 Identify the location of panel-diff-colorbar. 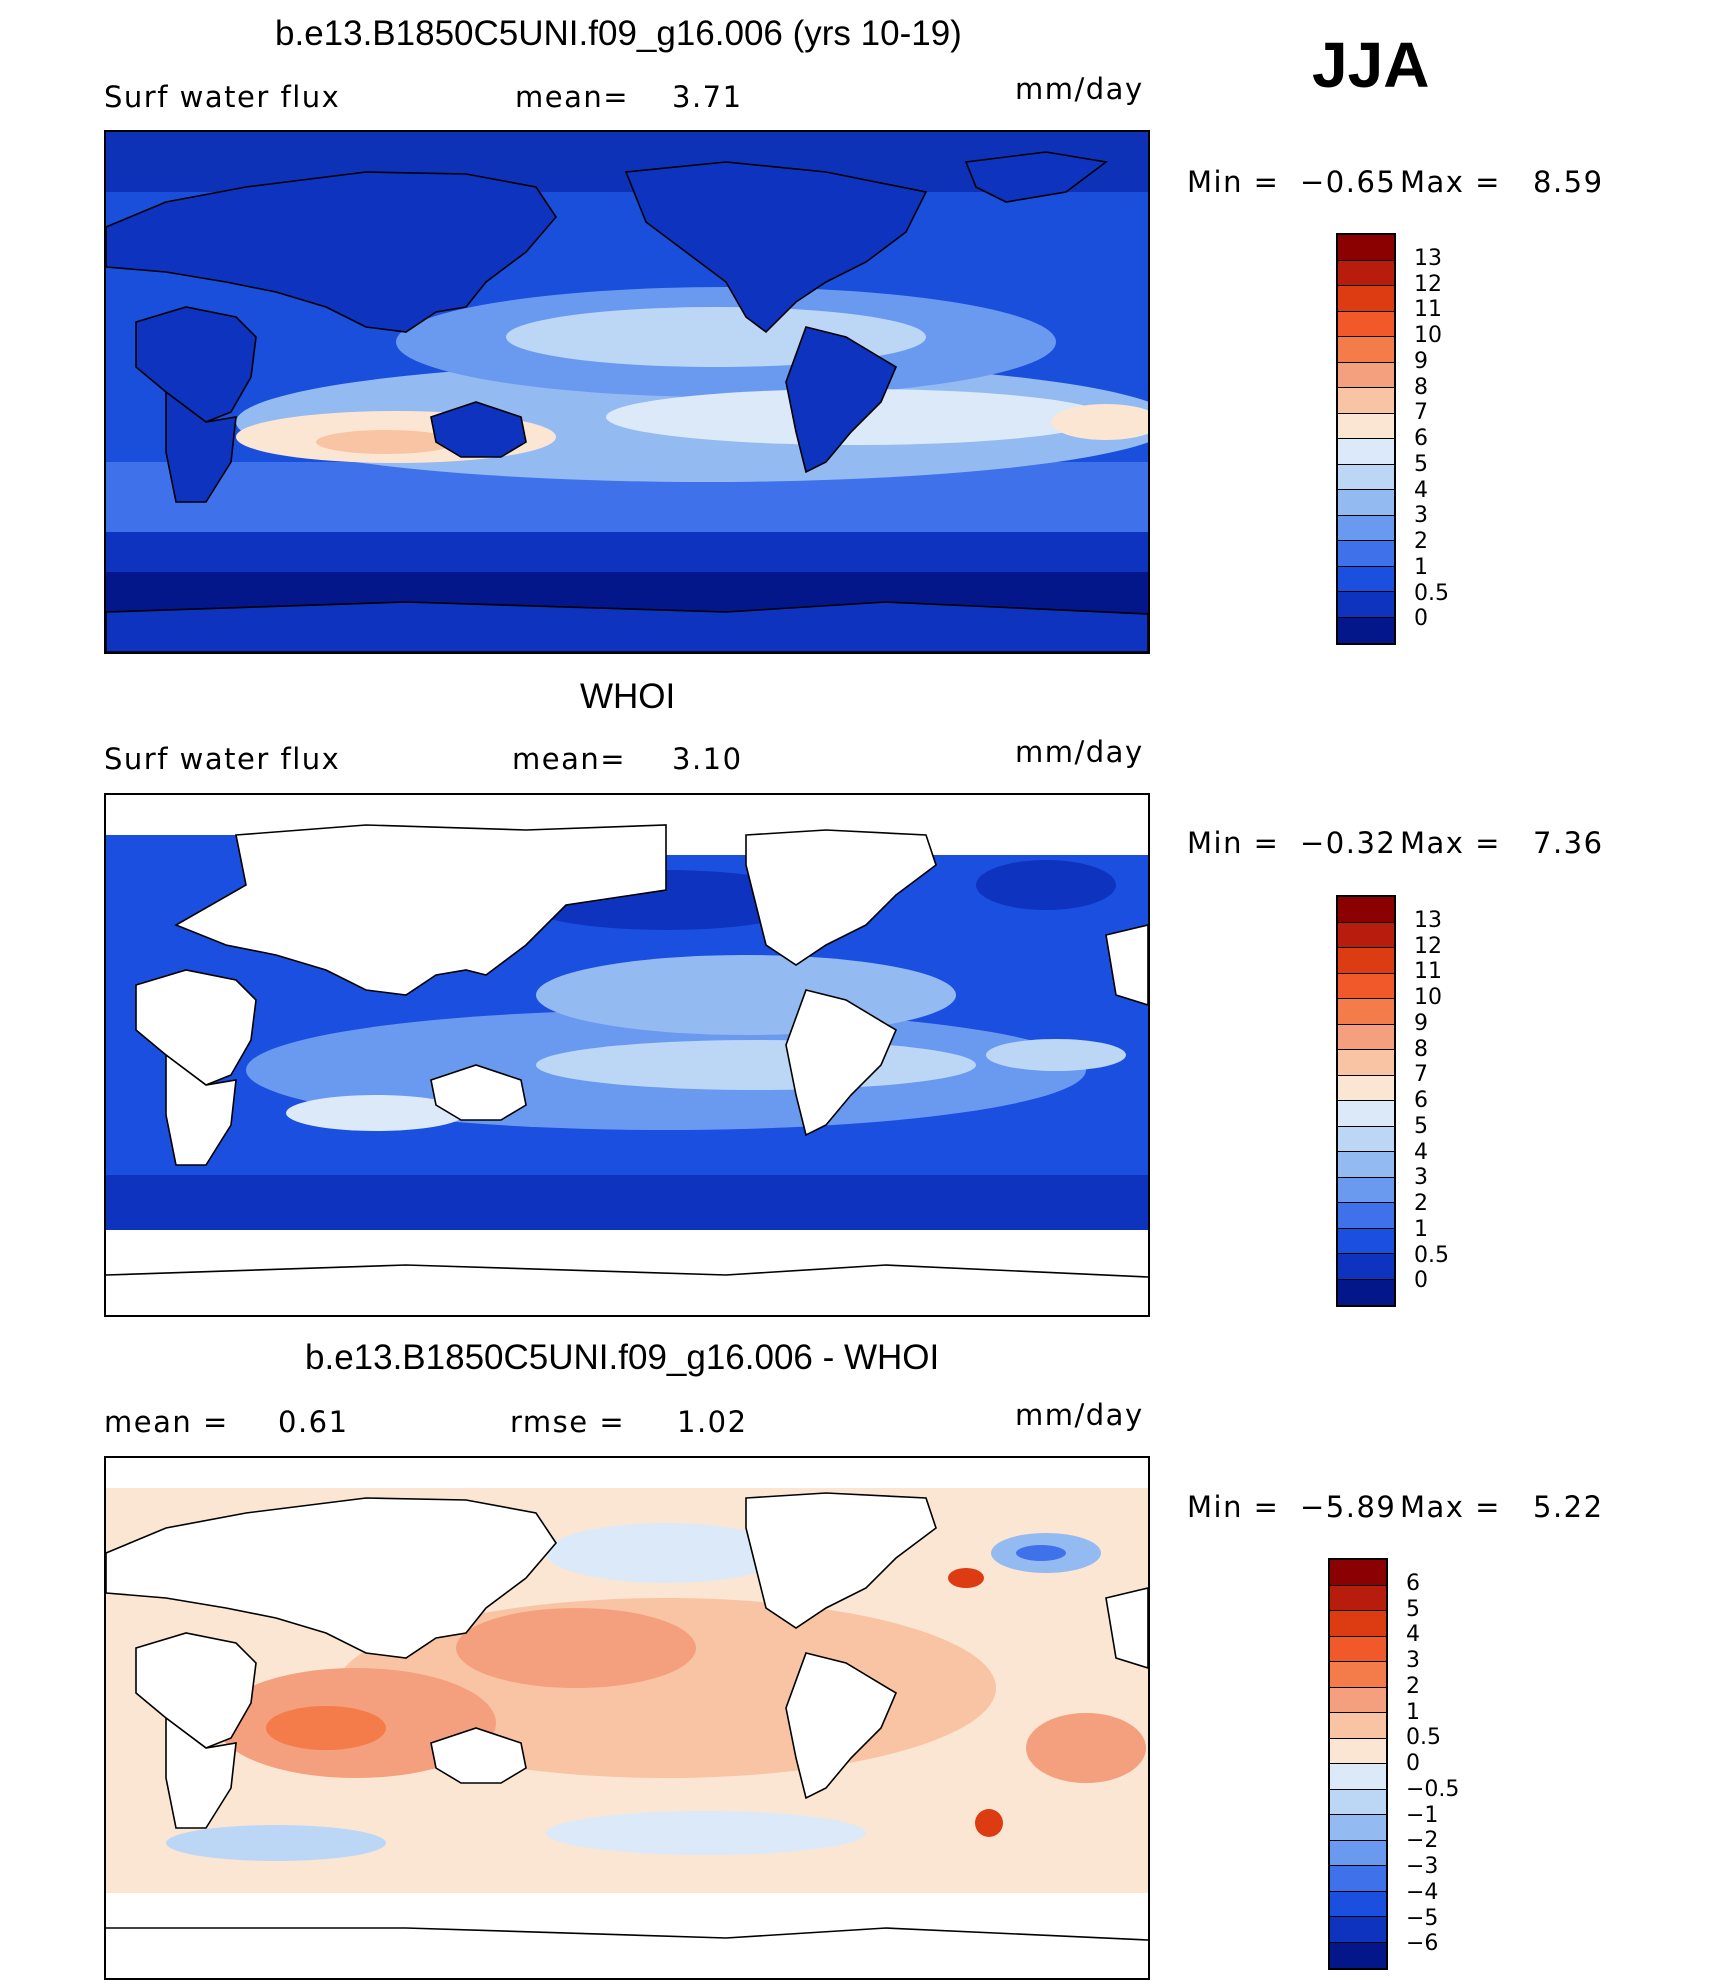
(1358, 1764).